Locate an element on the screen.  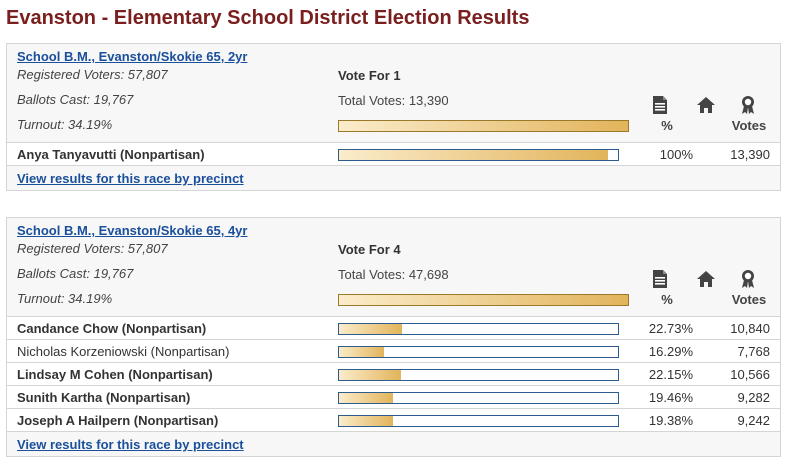
vote-for: Vote For 4 is located at coordinates (369, 249).